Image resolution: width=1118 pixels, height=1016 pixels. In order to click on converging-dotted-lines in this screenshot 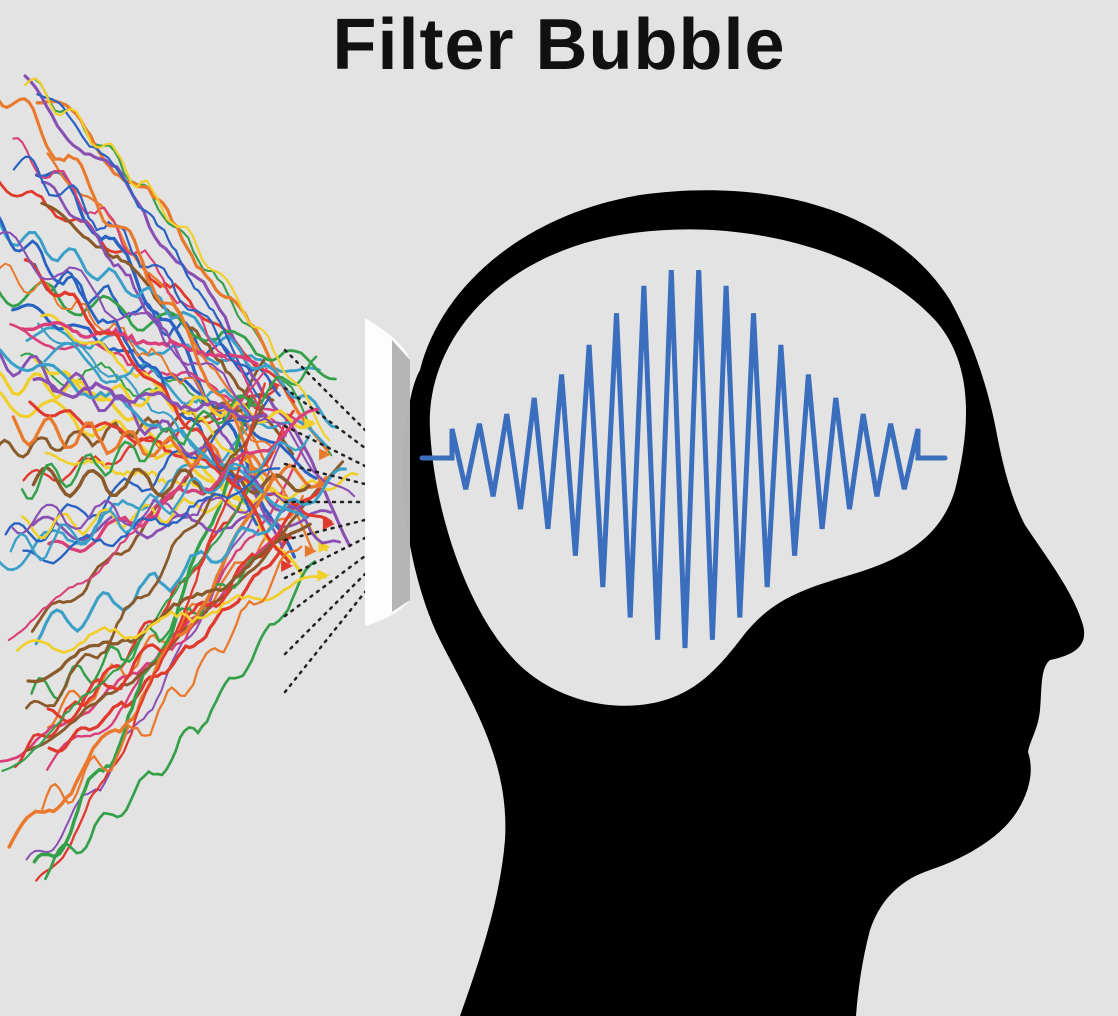, I will do `click(325, 521)`.